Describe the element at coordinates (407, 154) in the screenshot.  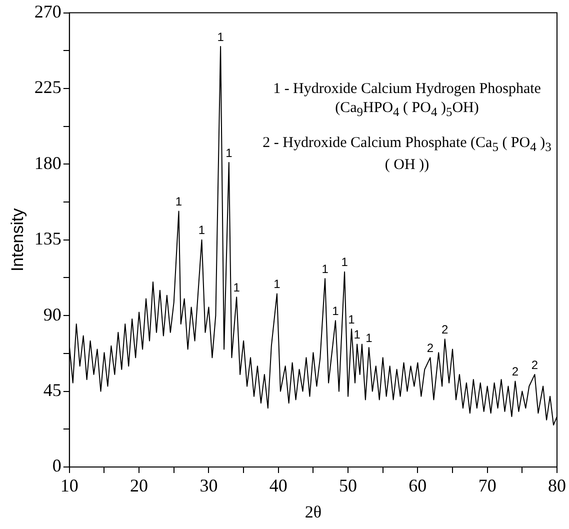
I see `text: 2 - Hydroxide Calcium Phosphate (Ca$_{5}$ ( PO$_{4}$ )$_{3}$ ( OH ))` at that location.